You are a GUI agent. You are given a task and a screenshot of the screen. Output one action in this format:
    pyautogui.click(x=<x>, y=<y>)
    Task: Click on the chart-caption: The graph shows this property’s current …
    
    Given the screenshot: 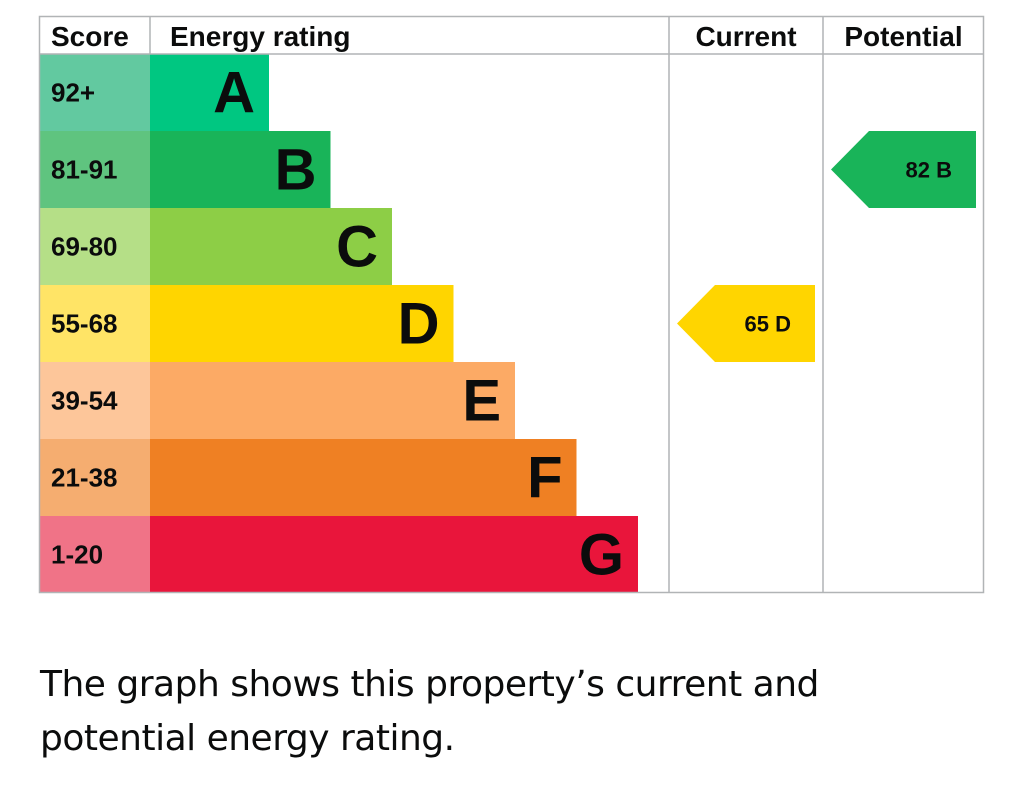 What is the action you would take?
    pyautogui.click(x=429, y=711)
    